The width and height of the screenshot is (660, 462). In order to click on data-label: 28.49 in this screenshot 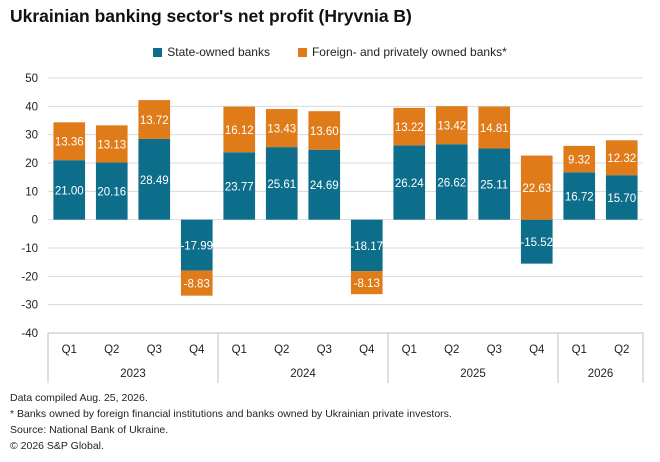, I will do `click(154, 181)`.